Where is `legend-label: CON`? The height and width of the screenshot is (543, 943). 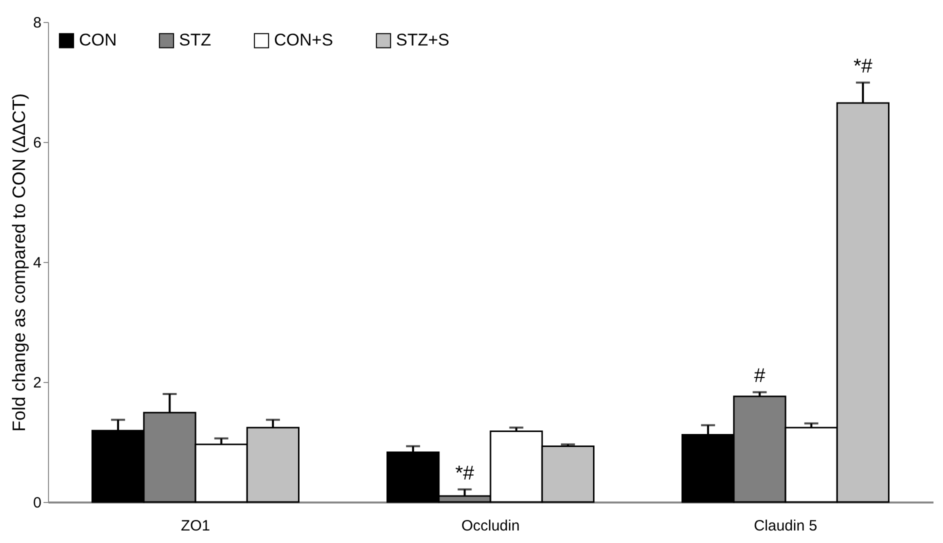
legend-label: CON is located at coordinates (98, 40).